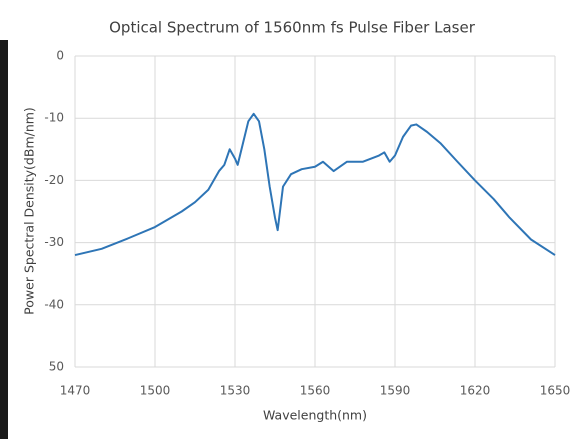 Image resolution: width=576 pixels, height=439 pixels. Describe the element at coordinates (315, 415) in the screenshot. I see `x-axis-title: Wavelength(nm)` at that location.